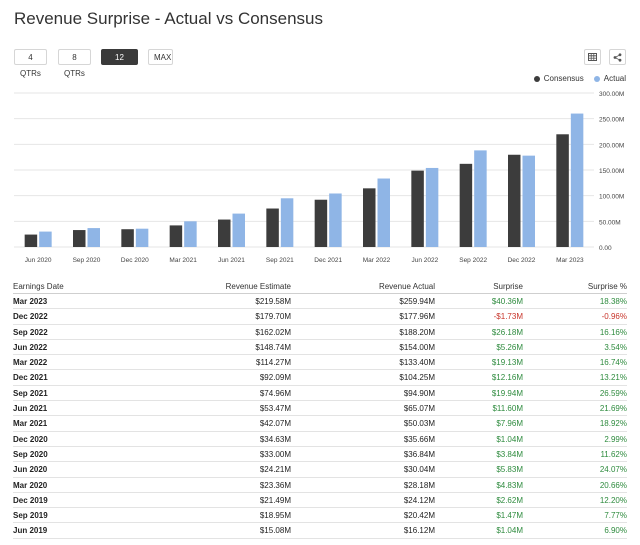 The height and width of the screenshot is (545, 640). What do you see at coordinates (610, 222) in the screenshot?
I see `y-tick-label: 50.00M` at bounding box center [610, 222].